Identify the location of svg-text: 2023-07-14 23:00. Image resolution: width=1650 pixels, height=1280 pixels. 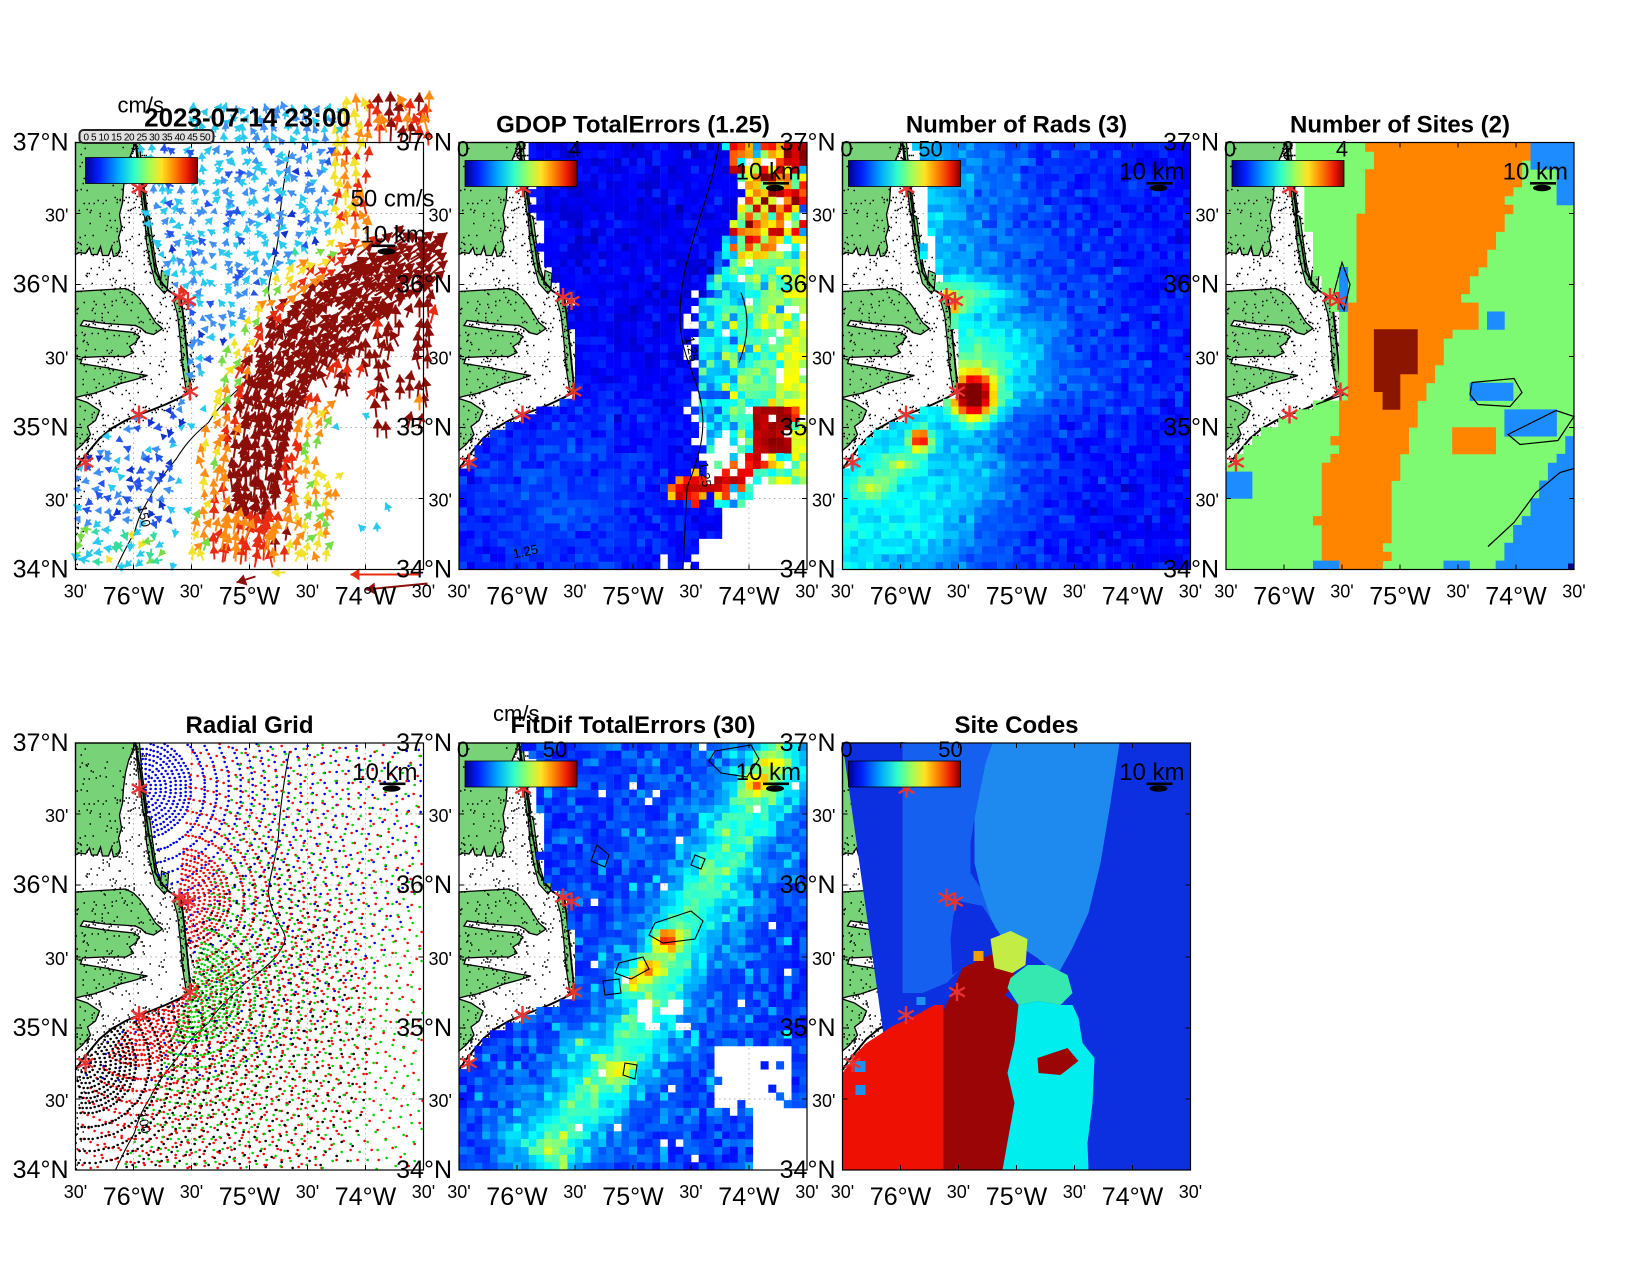
(247, 118).